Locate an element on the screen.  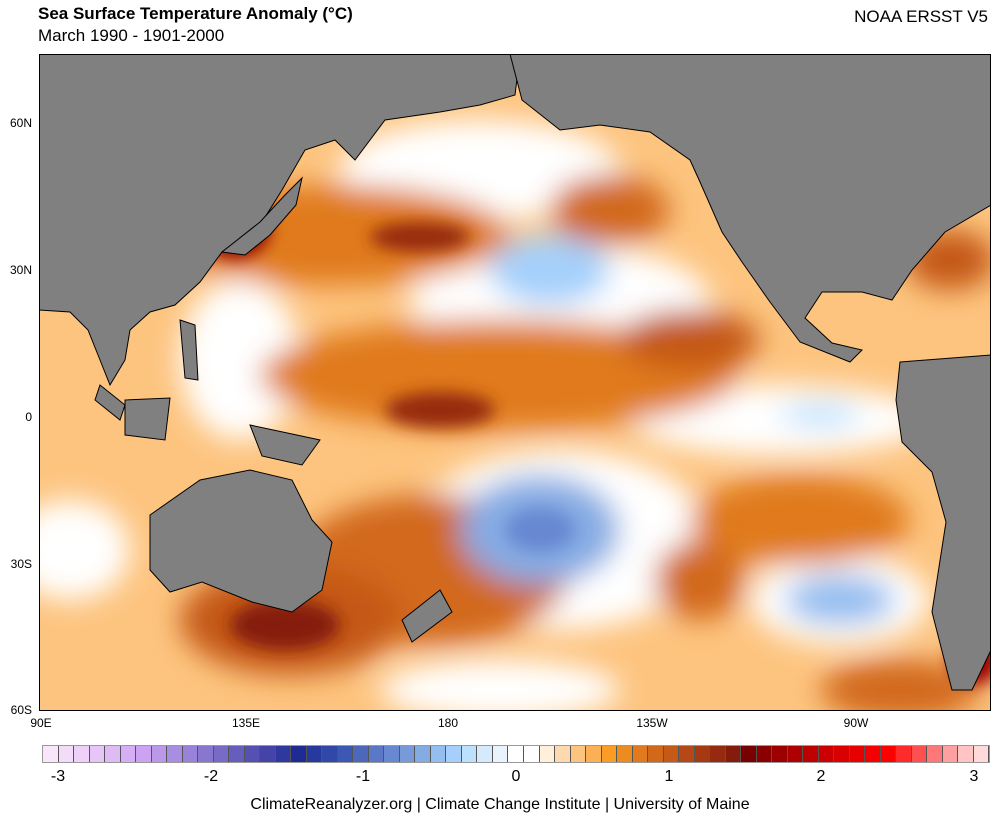
colorbar-tick: 0 is located at coordinates (516, 776).